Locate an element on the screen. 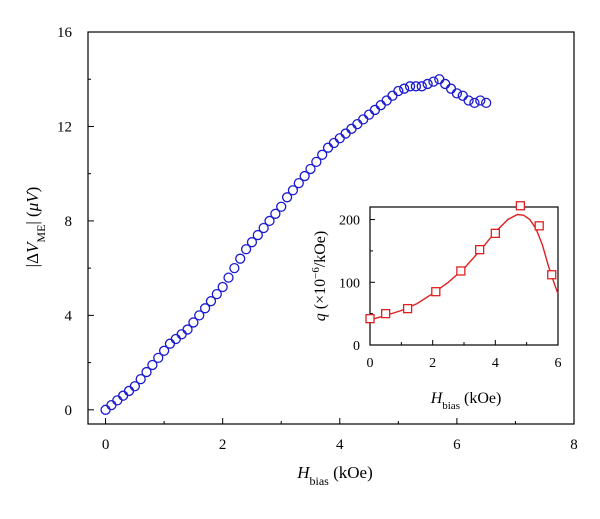  inset-y-tick-label: 200 is located at coordinates (349, 221).